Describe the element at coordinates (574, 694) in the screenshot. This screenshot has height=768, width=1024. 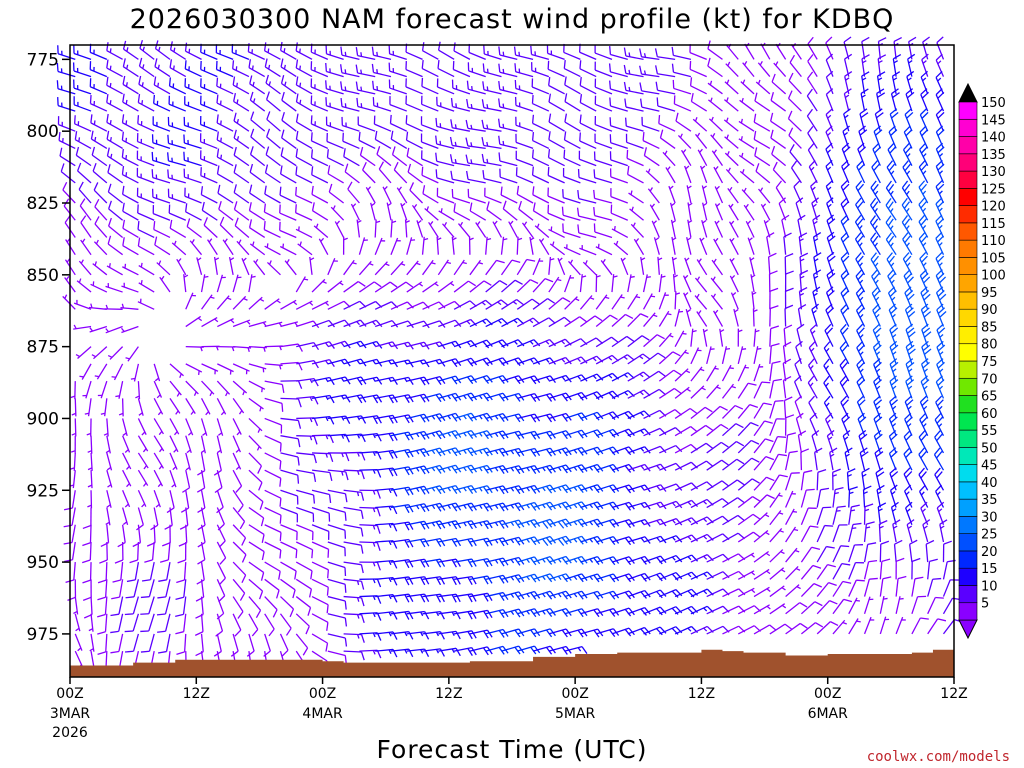
I see `x-tick-label: 00Z` at that location.